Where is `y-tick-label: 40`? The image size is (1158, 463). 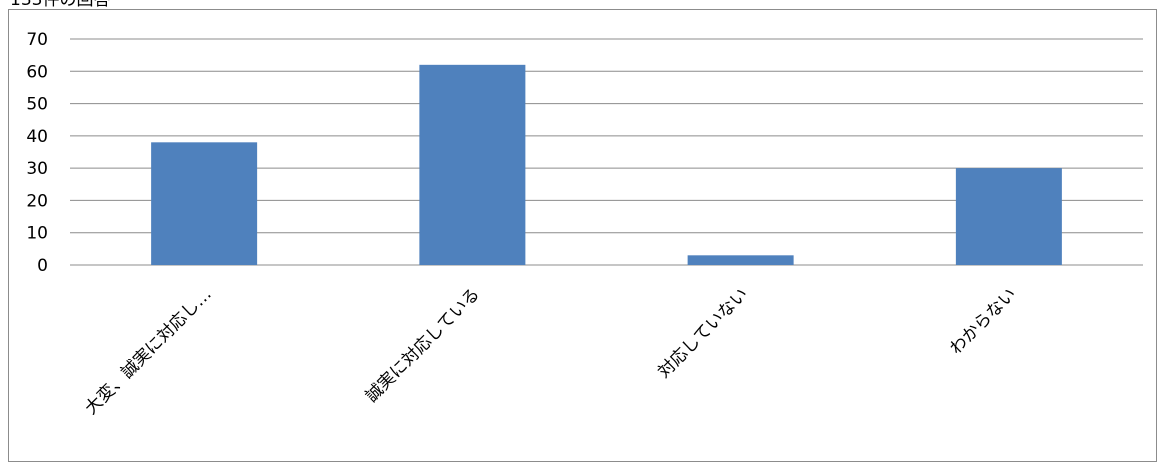
y-tick-label: 40 is located at coordinates (37, 137).